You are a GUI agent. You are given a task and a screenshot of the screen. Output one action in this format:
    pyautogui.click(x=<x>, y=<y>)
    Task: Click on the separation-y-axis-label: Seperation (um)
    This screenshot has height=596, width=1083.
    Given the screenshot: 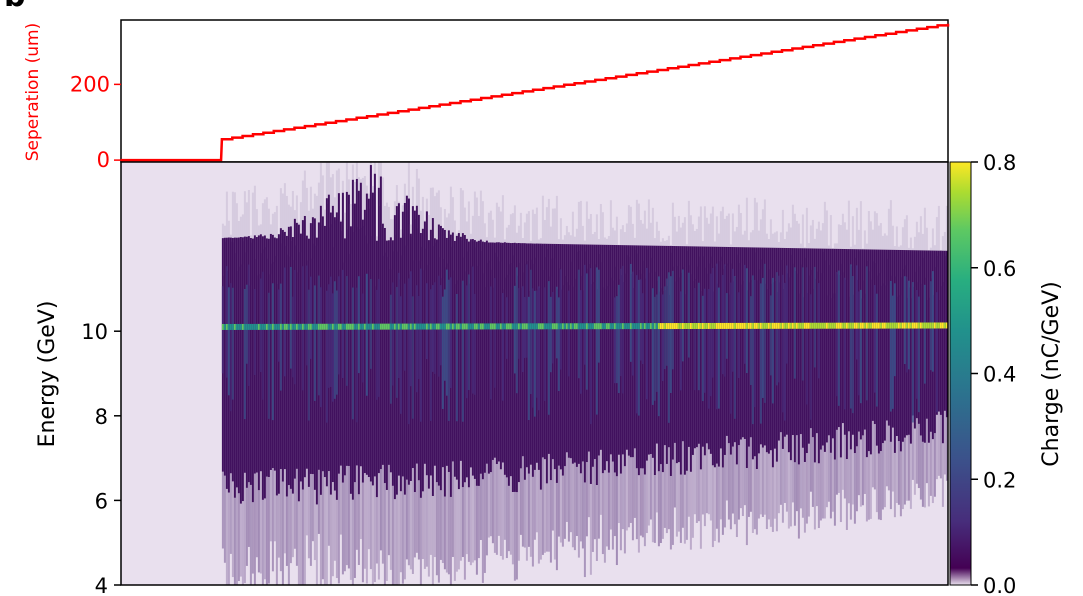 What is the action you would take?
    pyautogui.click(x=33, y=92)
    